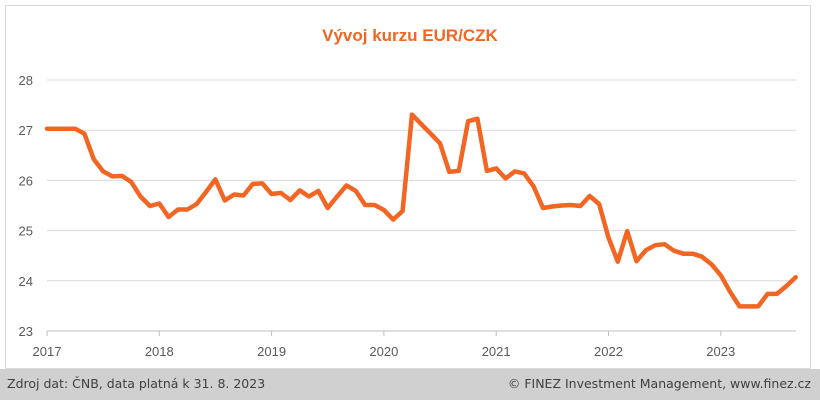 This screenshot has width=820, height=407. I want to click on x-axis: 2017 2018 2019 2020 2021 2022 2023, so click(384, 345).